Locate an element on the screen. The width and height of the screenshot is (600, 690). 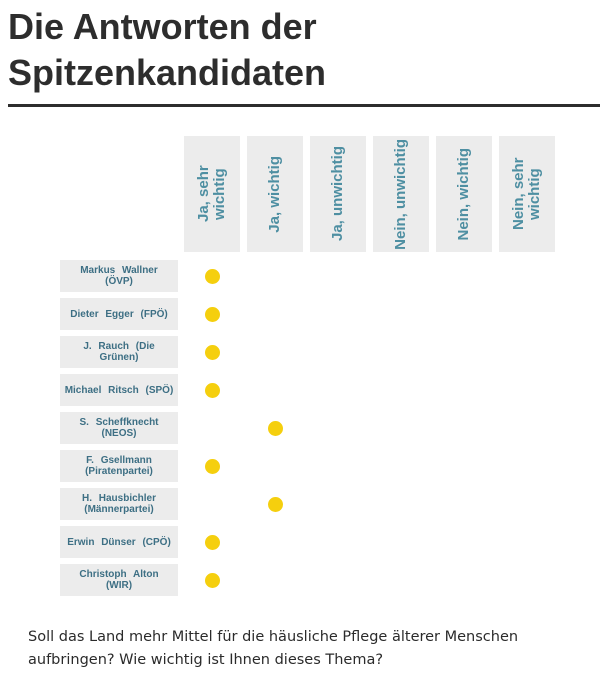
column-header: Ja, unwichtig is located at coordinates (338, 194).